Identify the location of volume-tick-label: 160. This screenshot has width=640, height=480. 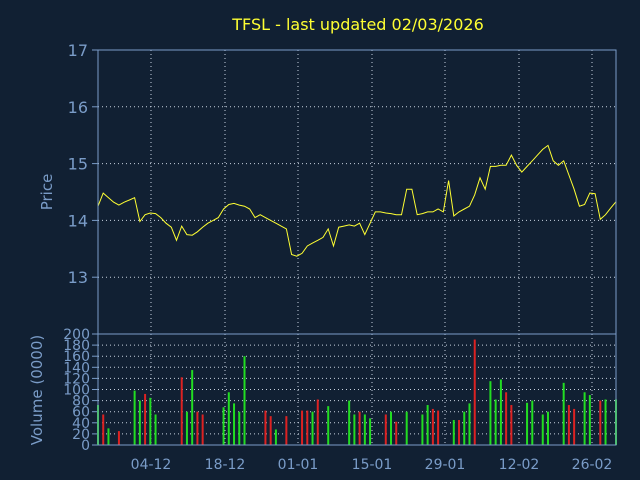
(76, 357).